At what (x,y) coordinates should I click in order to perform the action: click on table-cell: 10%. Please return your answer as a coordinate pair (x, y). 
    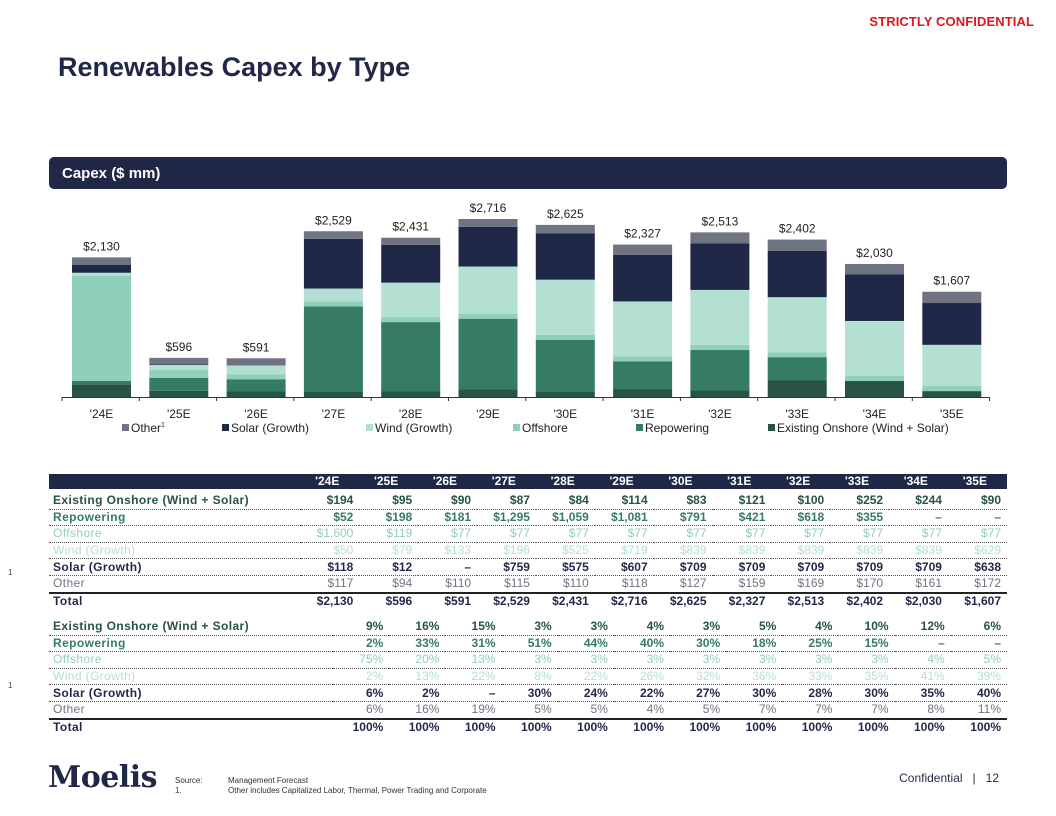
    Looking at the image, I should click on (866, 627).